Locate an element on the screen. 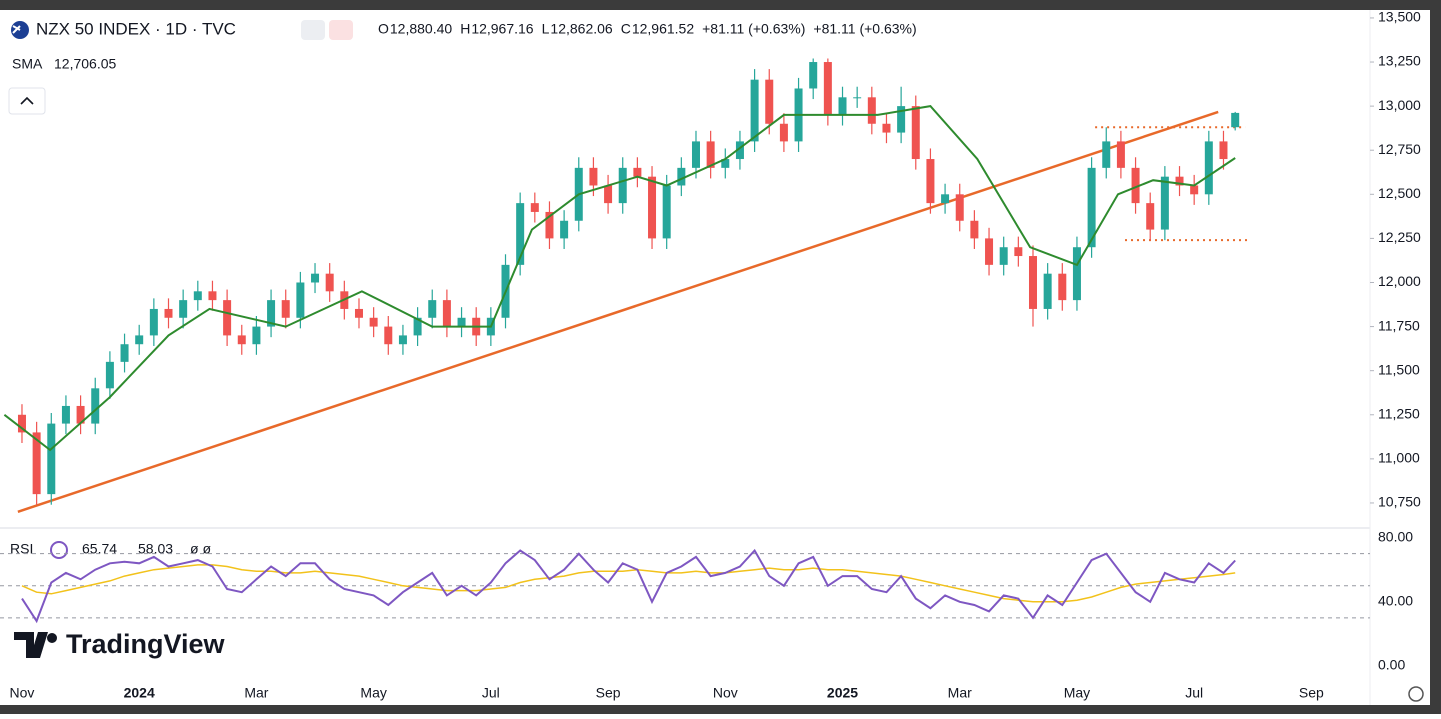 This screenshot has width=1441, height=719. x-tick-label: Nov is located at coordinates (725, 693).